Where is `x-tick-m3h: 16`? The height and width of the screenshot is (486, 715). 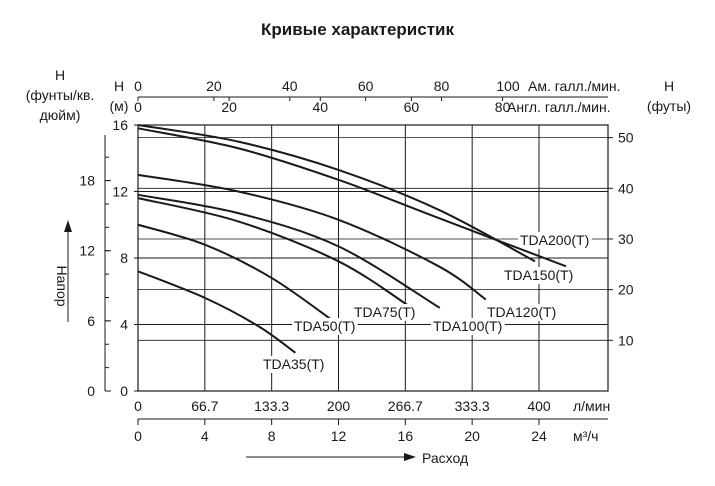 x-tick-m3h: 16 is located at coordinates (406, 436).